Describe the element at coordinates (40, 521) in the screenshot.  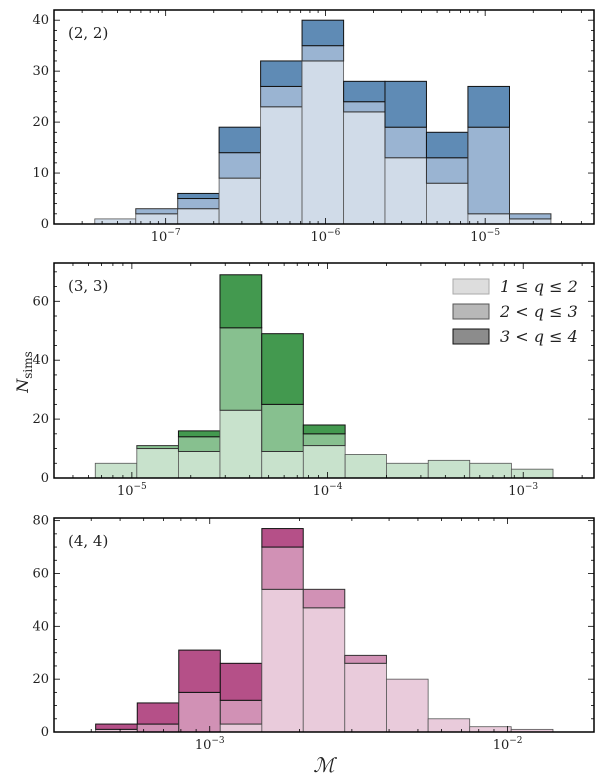
I see `y-tick-label: 80` at that location.